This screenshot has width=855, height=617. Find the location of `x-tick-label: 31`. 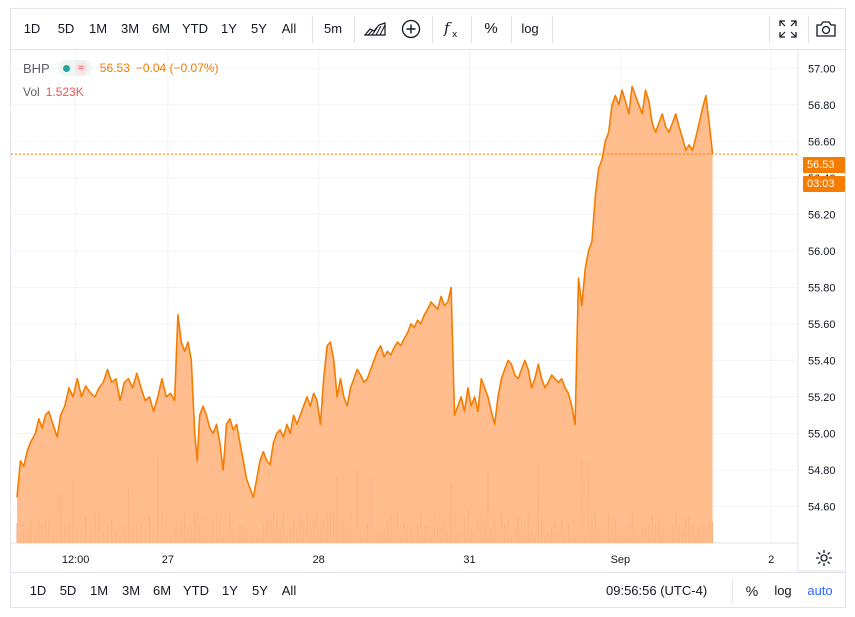

x-tick-label: 31 is located at coordinates (469, 560).